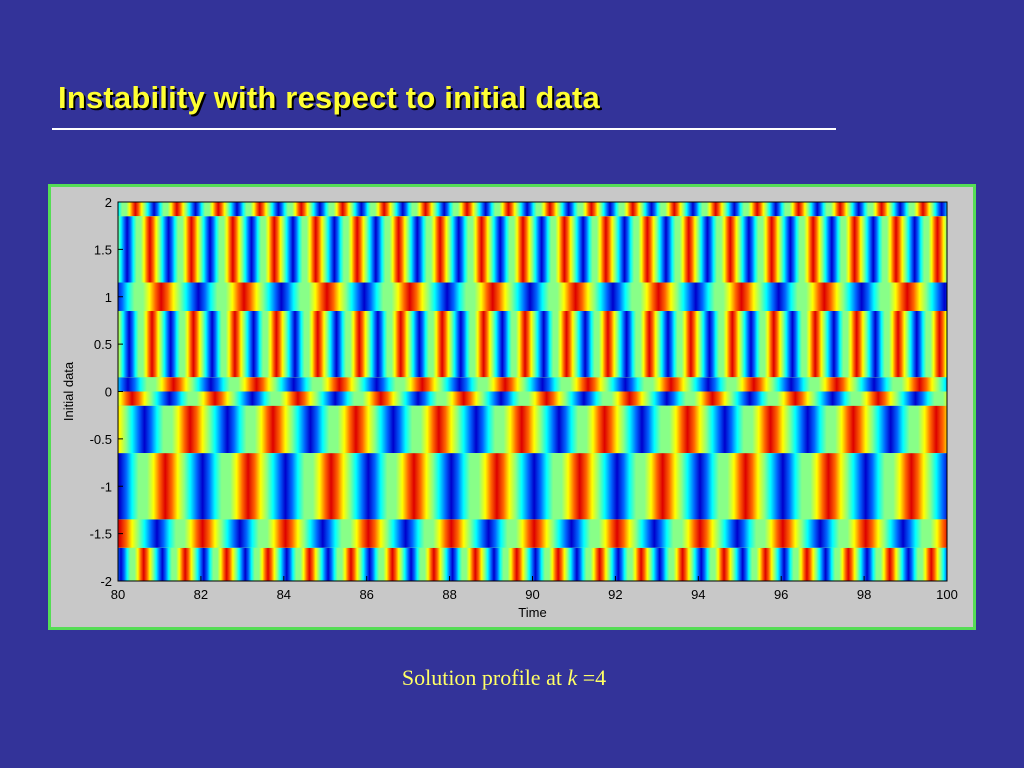 The image size is (1024, 768). Describe the element at coordinates (615, 594) in the screenshot. I see `x-tick-label: 92` at that location.